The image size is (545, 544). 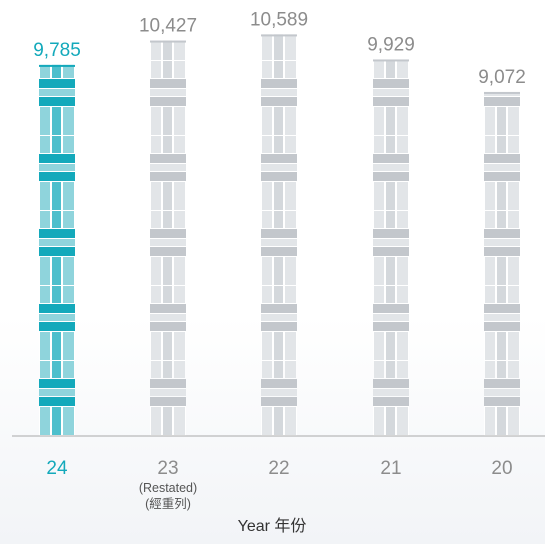 I want to click on x-axis-title: Year 年份, so click(x=272, y=526).